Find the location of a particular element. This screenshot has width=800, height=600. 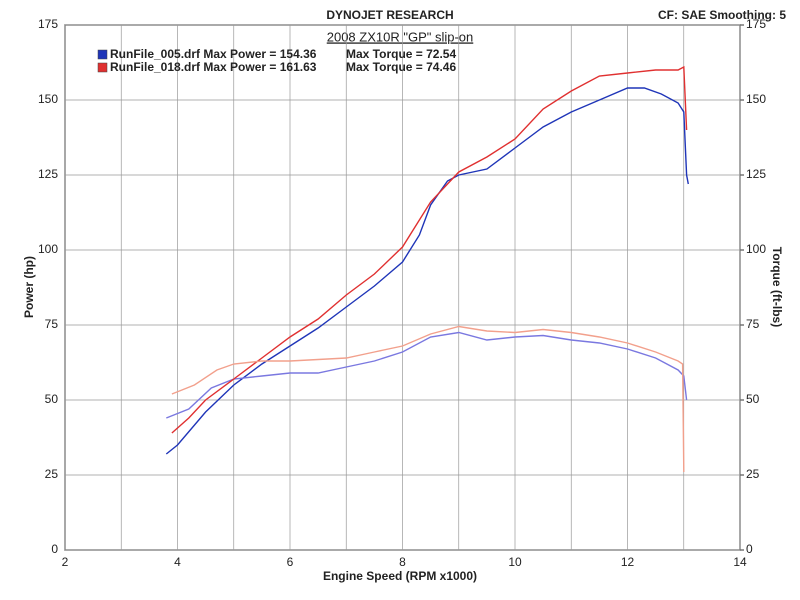

x-tick-label: 2 is located at coordinates (65, 562).